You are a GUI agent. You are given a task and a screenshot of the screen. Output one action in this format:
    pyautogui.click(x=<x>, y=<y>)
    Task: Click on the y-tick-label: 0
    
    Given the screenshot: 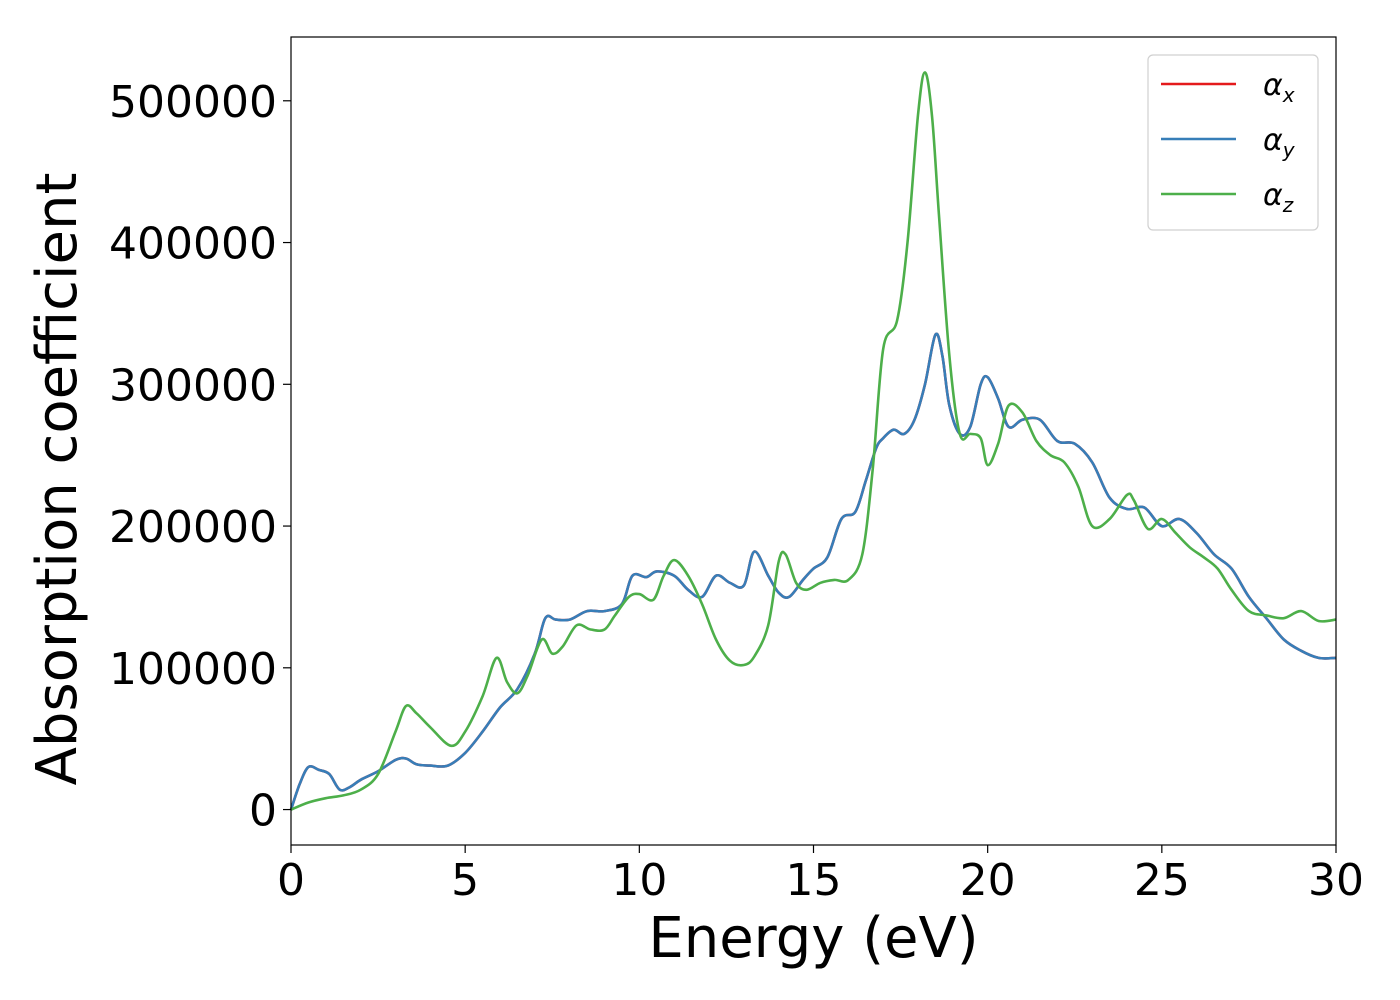 What is the action you would take?
    pyautogui.click(x=263, y=811)
    